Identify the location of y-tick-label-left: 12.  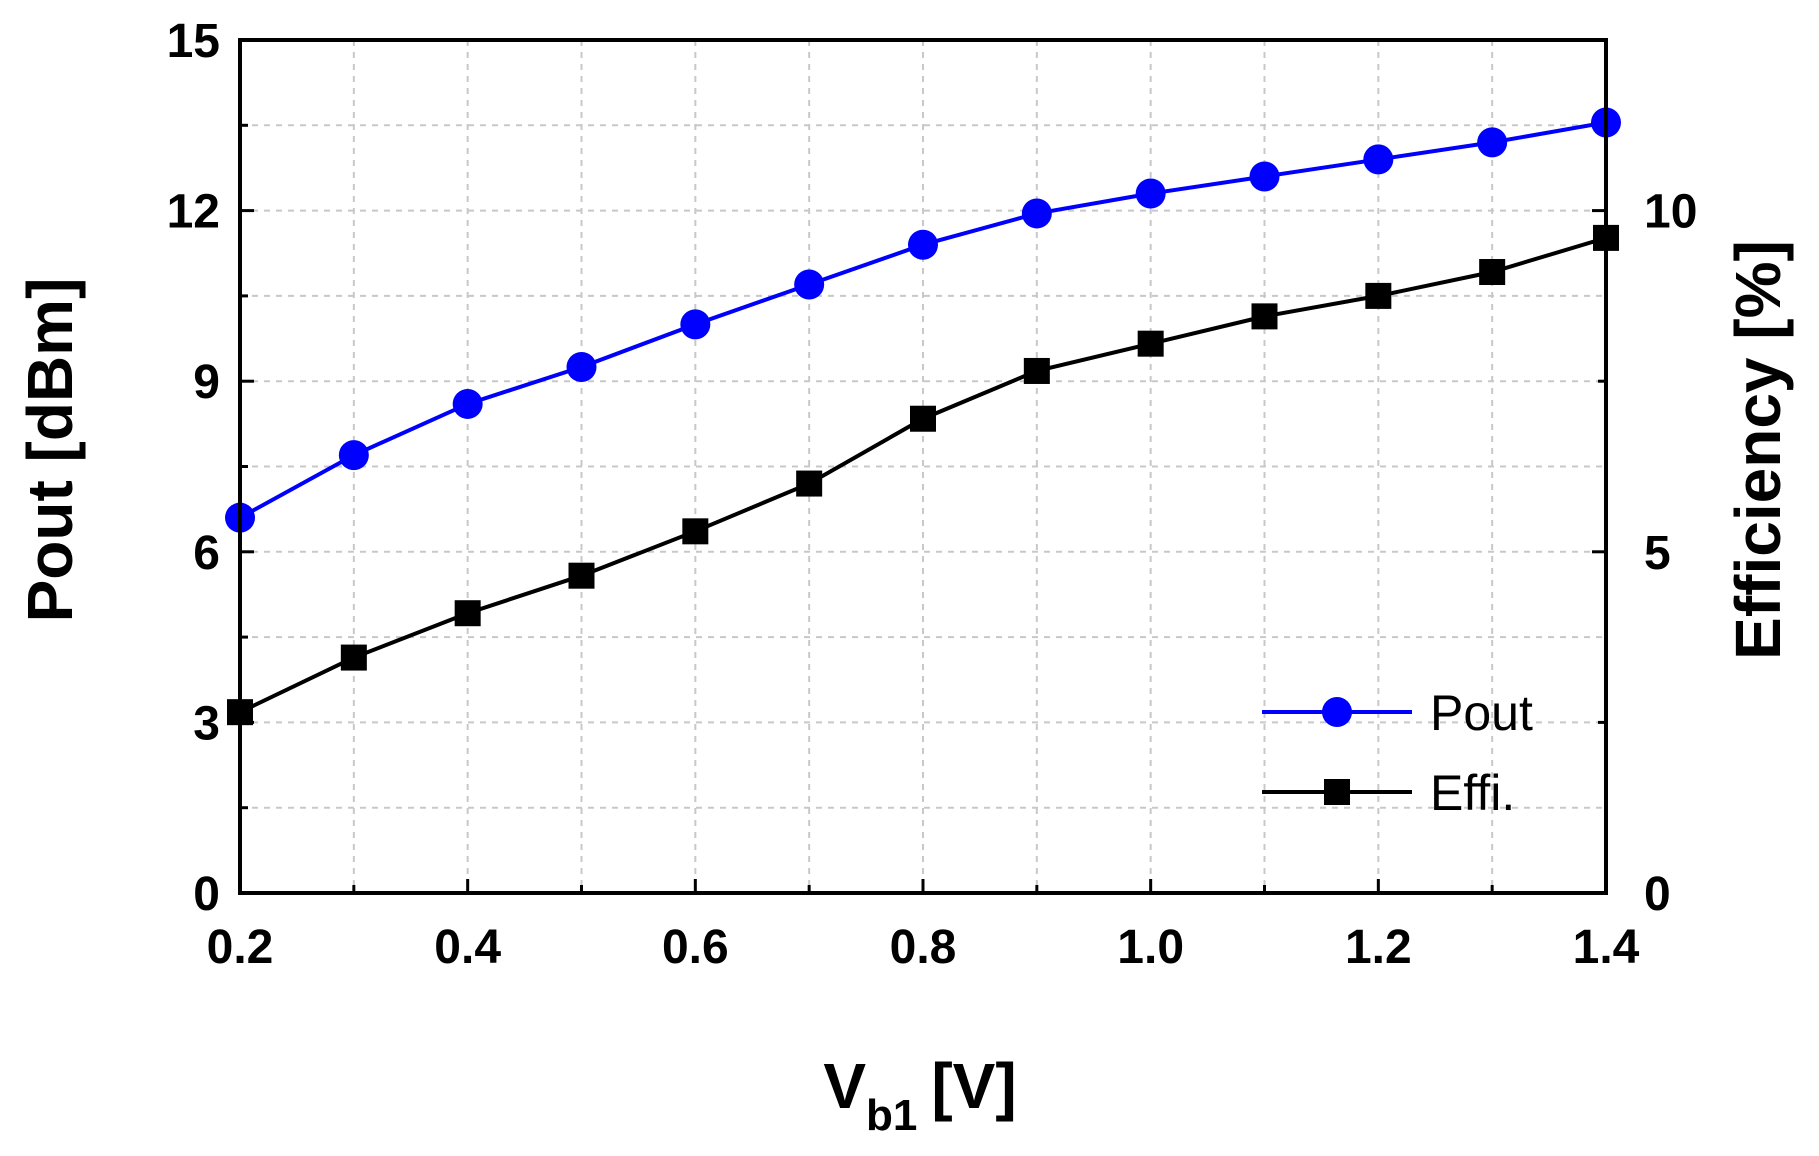
(193, 212).